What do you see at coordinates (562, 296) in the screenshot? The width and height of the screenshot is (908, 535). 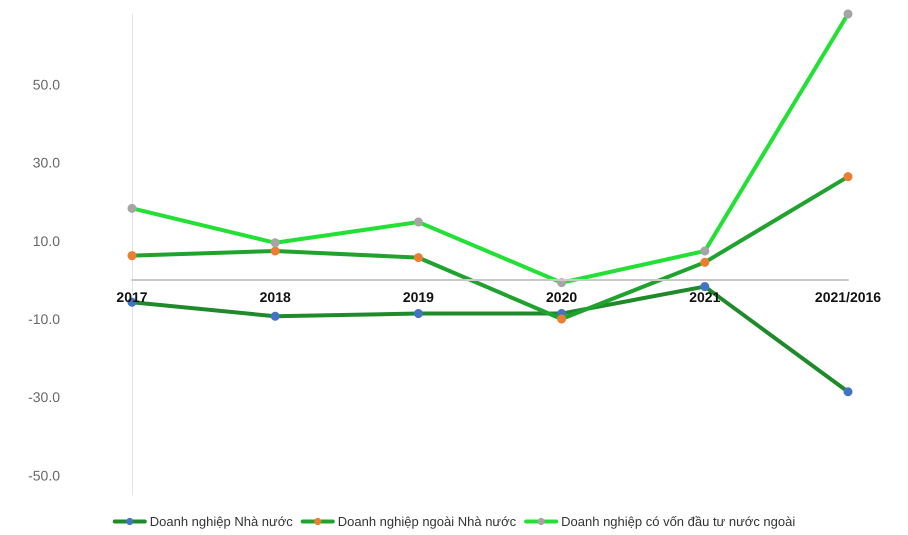 I see `x-tick-label: 2020` at bounding box center [562, 296].